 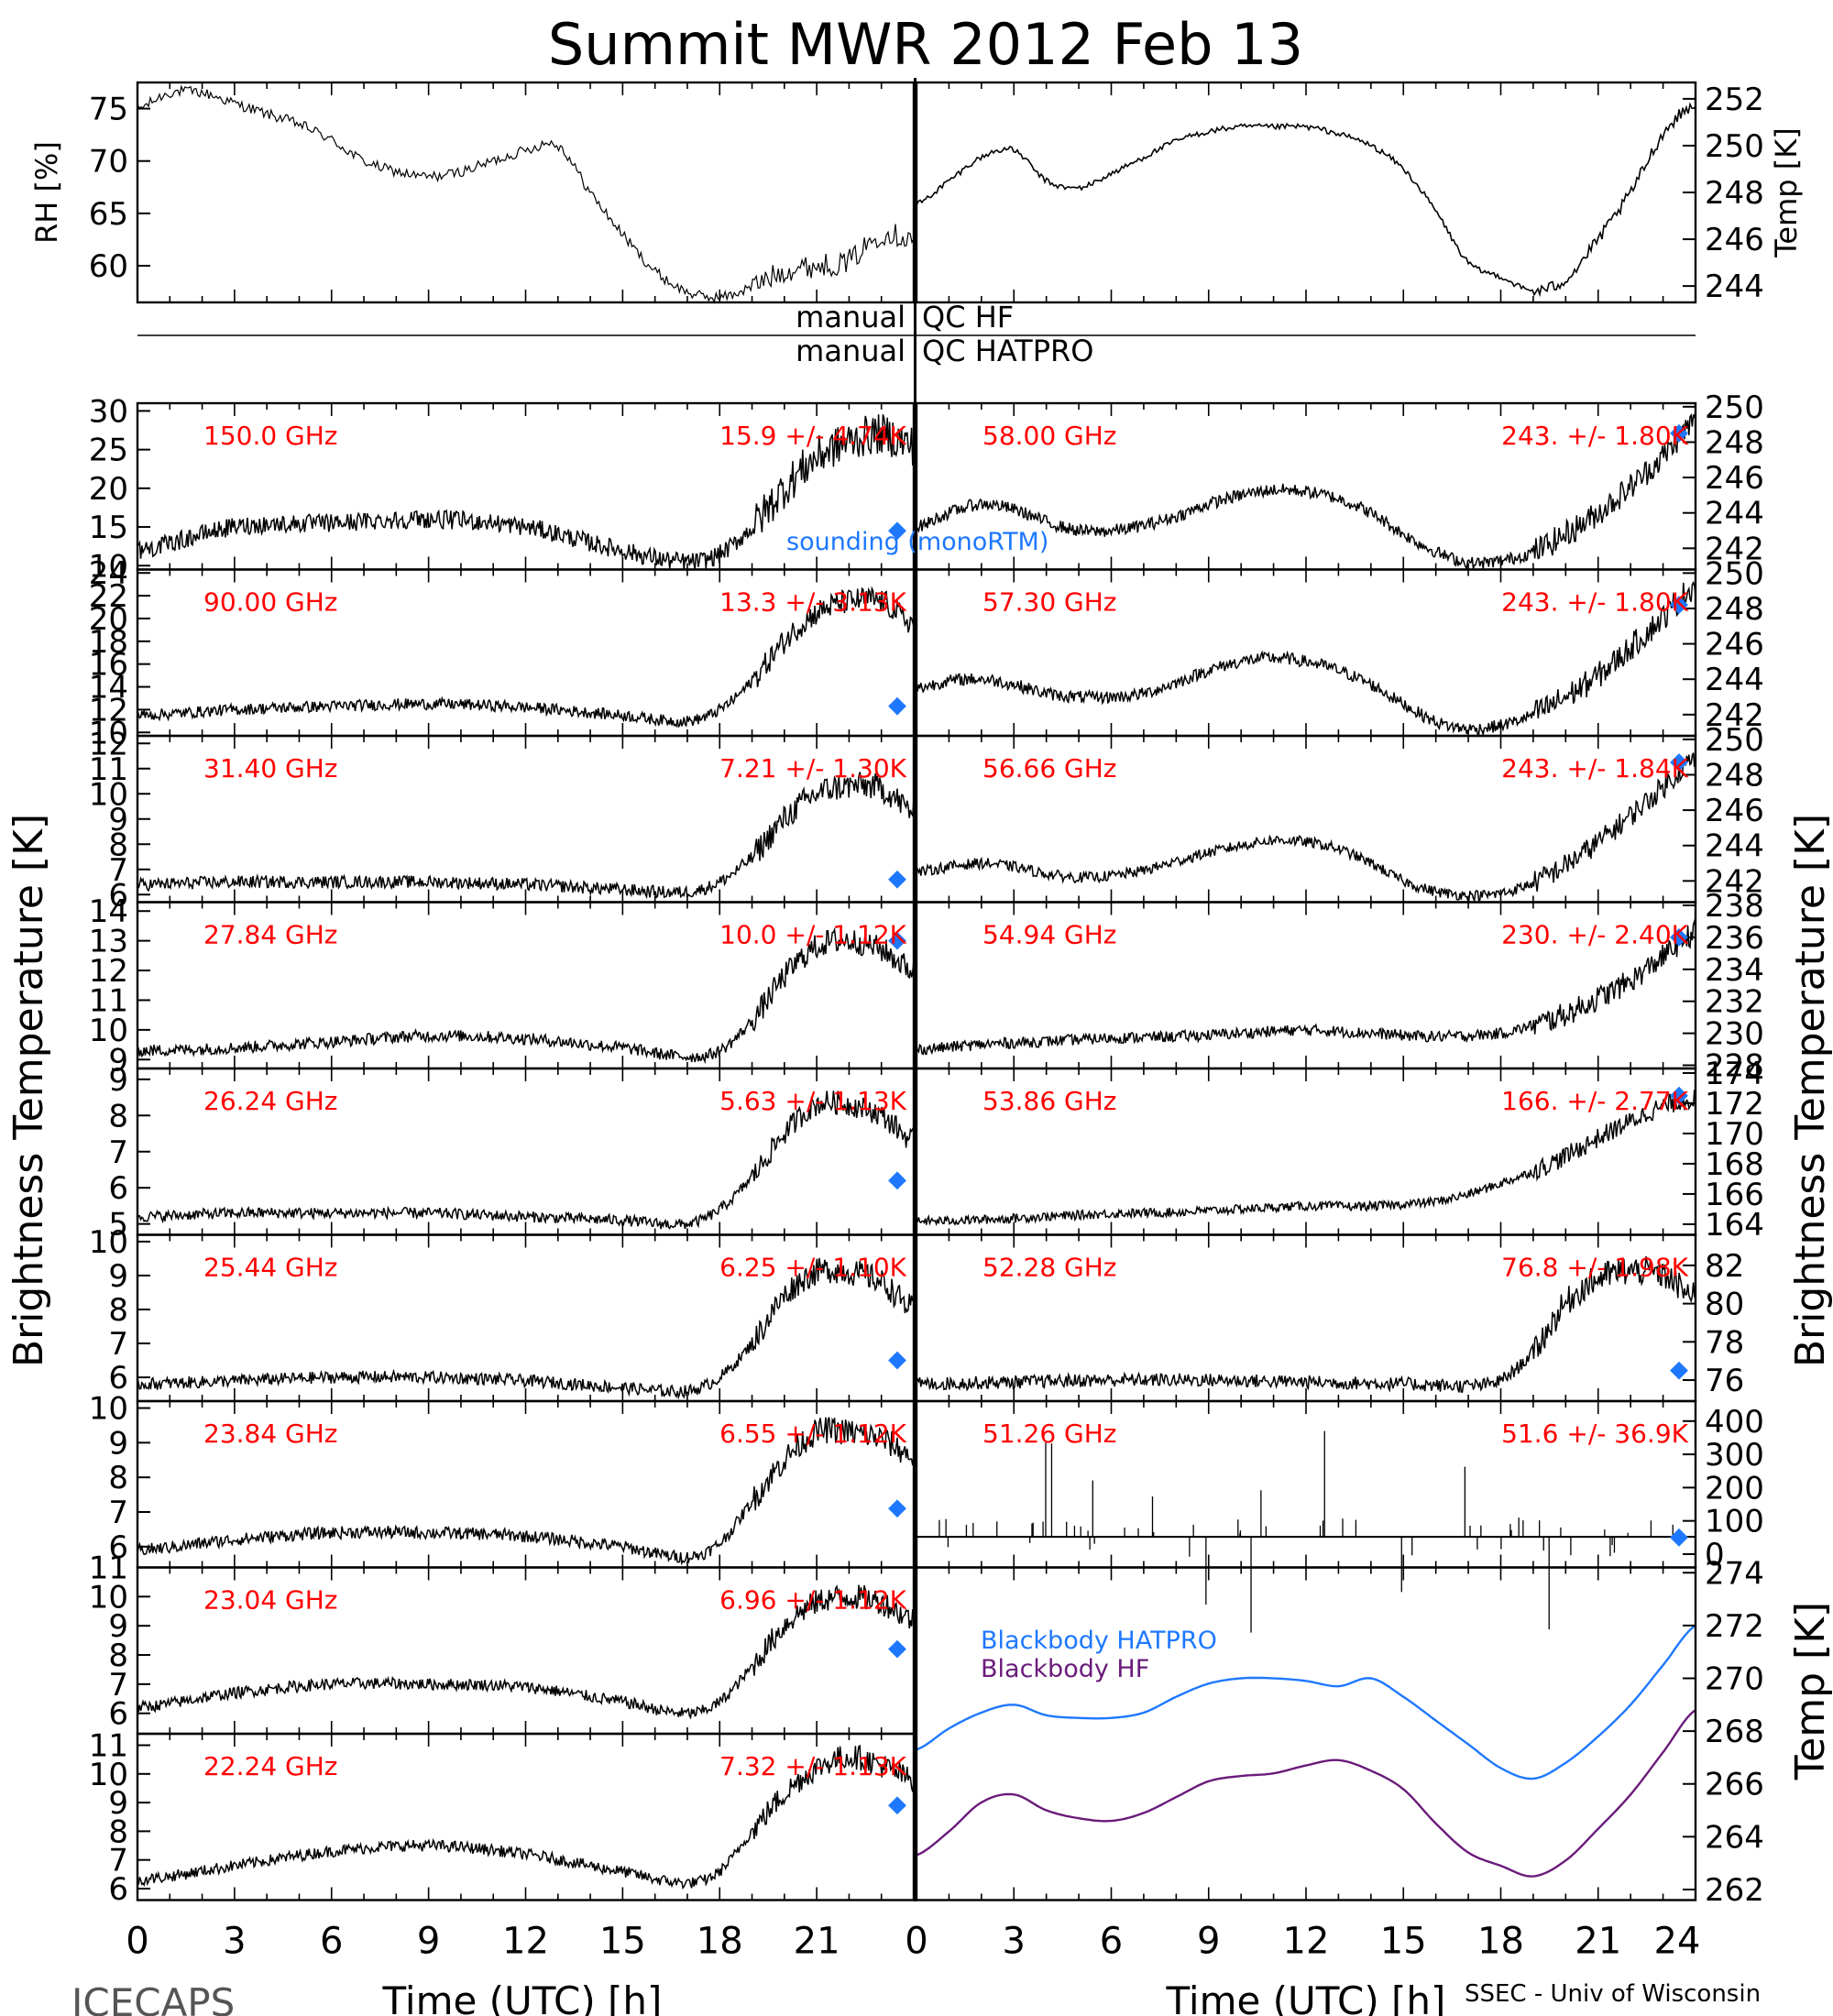 What do you see at coordinates (118, 1310) in the screenshot?
I see `panel-left-5-ytick-label: 8` at bounding box center [118, 1310].